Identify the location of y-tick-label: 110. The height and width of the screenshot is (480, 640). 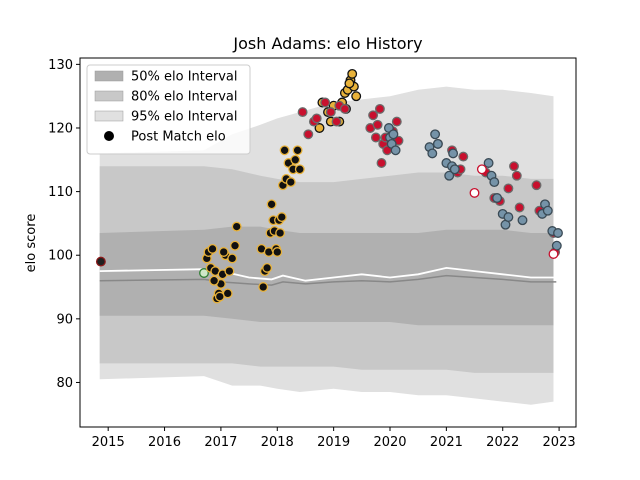
(60, 192).